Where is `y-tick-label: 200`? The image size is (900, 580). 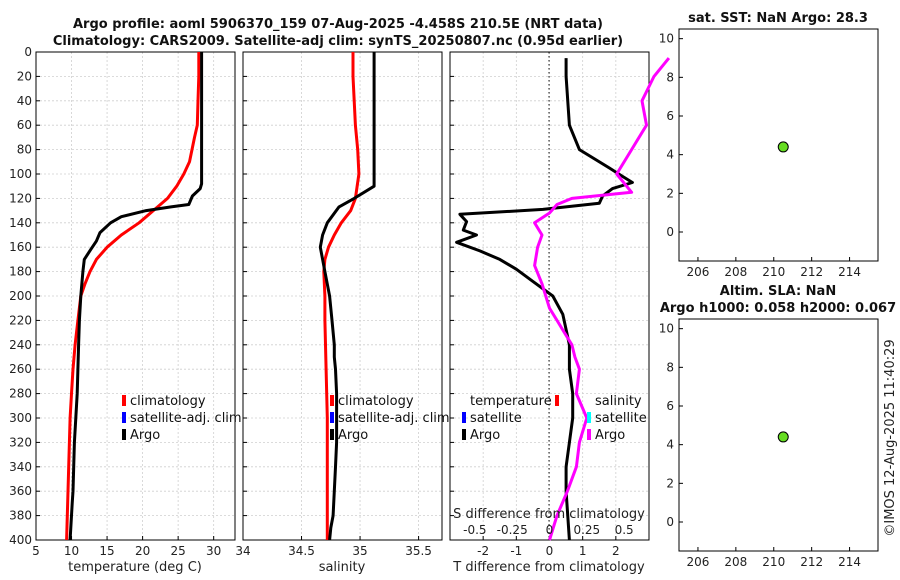
y-tick-label: 200 is located at coordinates (20, 296).